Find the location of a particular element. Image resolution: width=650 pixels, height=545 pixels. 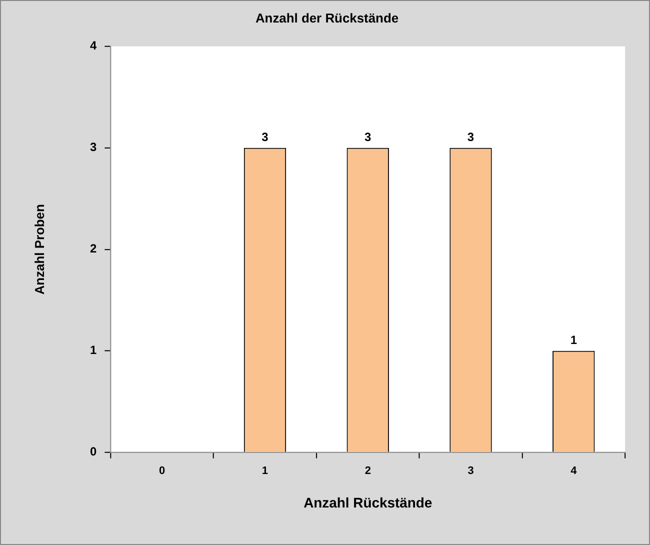

x-tick-label: 4 is located at coordinates (574, 470).